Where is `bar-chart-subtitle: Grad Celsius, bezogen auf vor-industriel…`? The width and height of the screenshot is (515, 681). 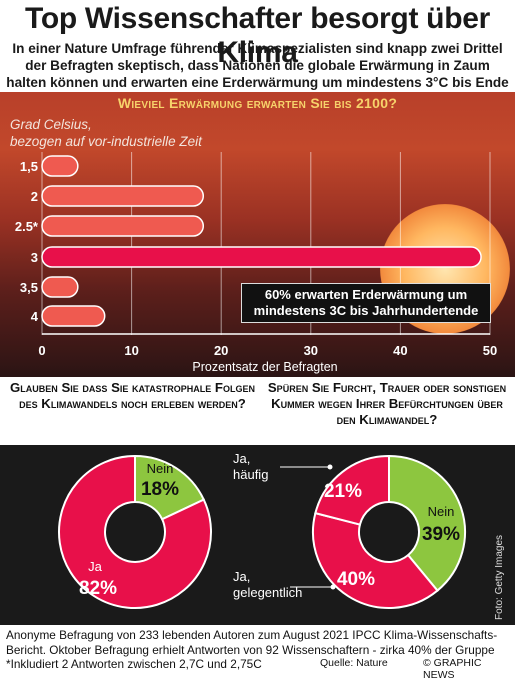 bar-chart-subtitle: Grad Celsius, bezogen auf vor-industriel… is located at coordinates (106, 133).